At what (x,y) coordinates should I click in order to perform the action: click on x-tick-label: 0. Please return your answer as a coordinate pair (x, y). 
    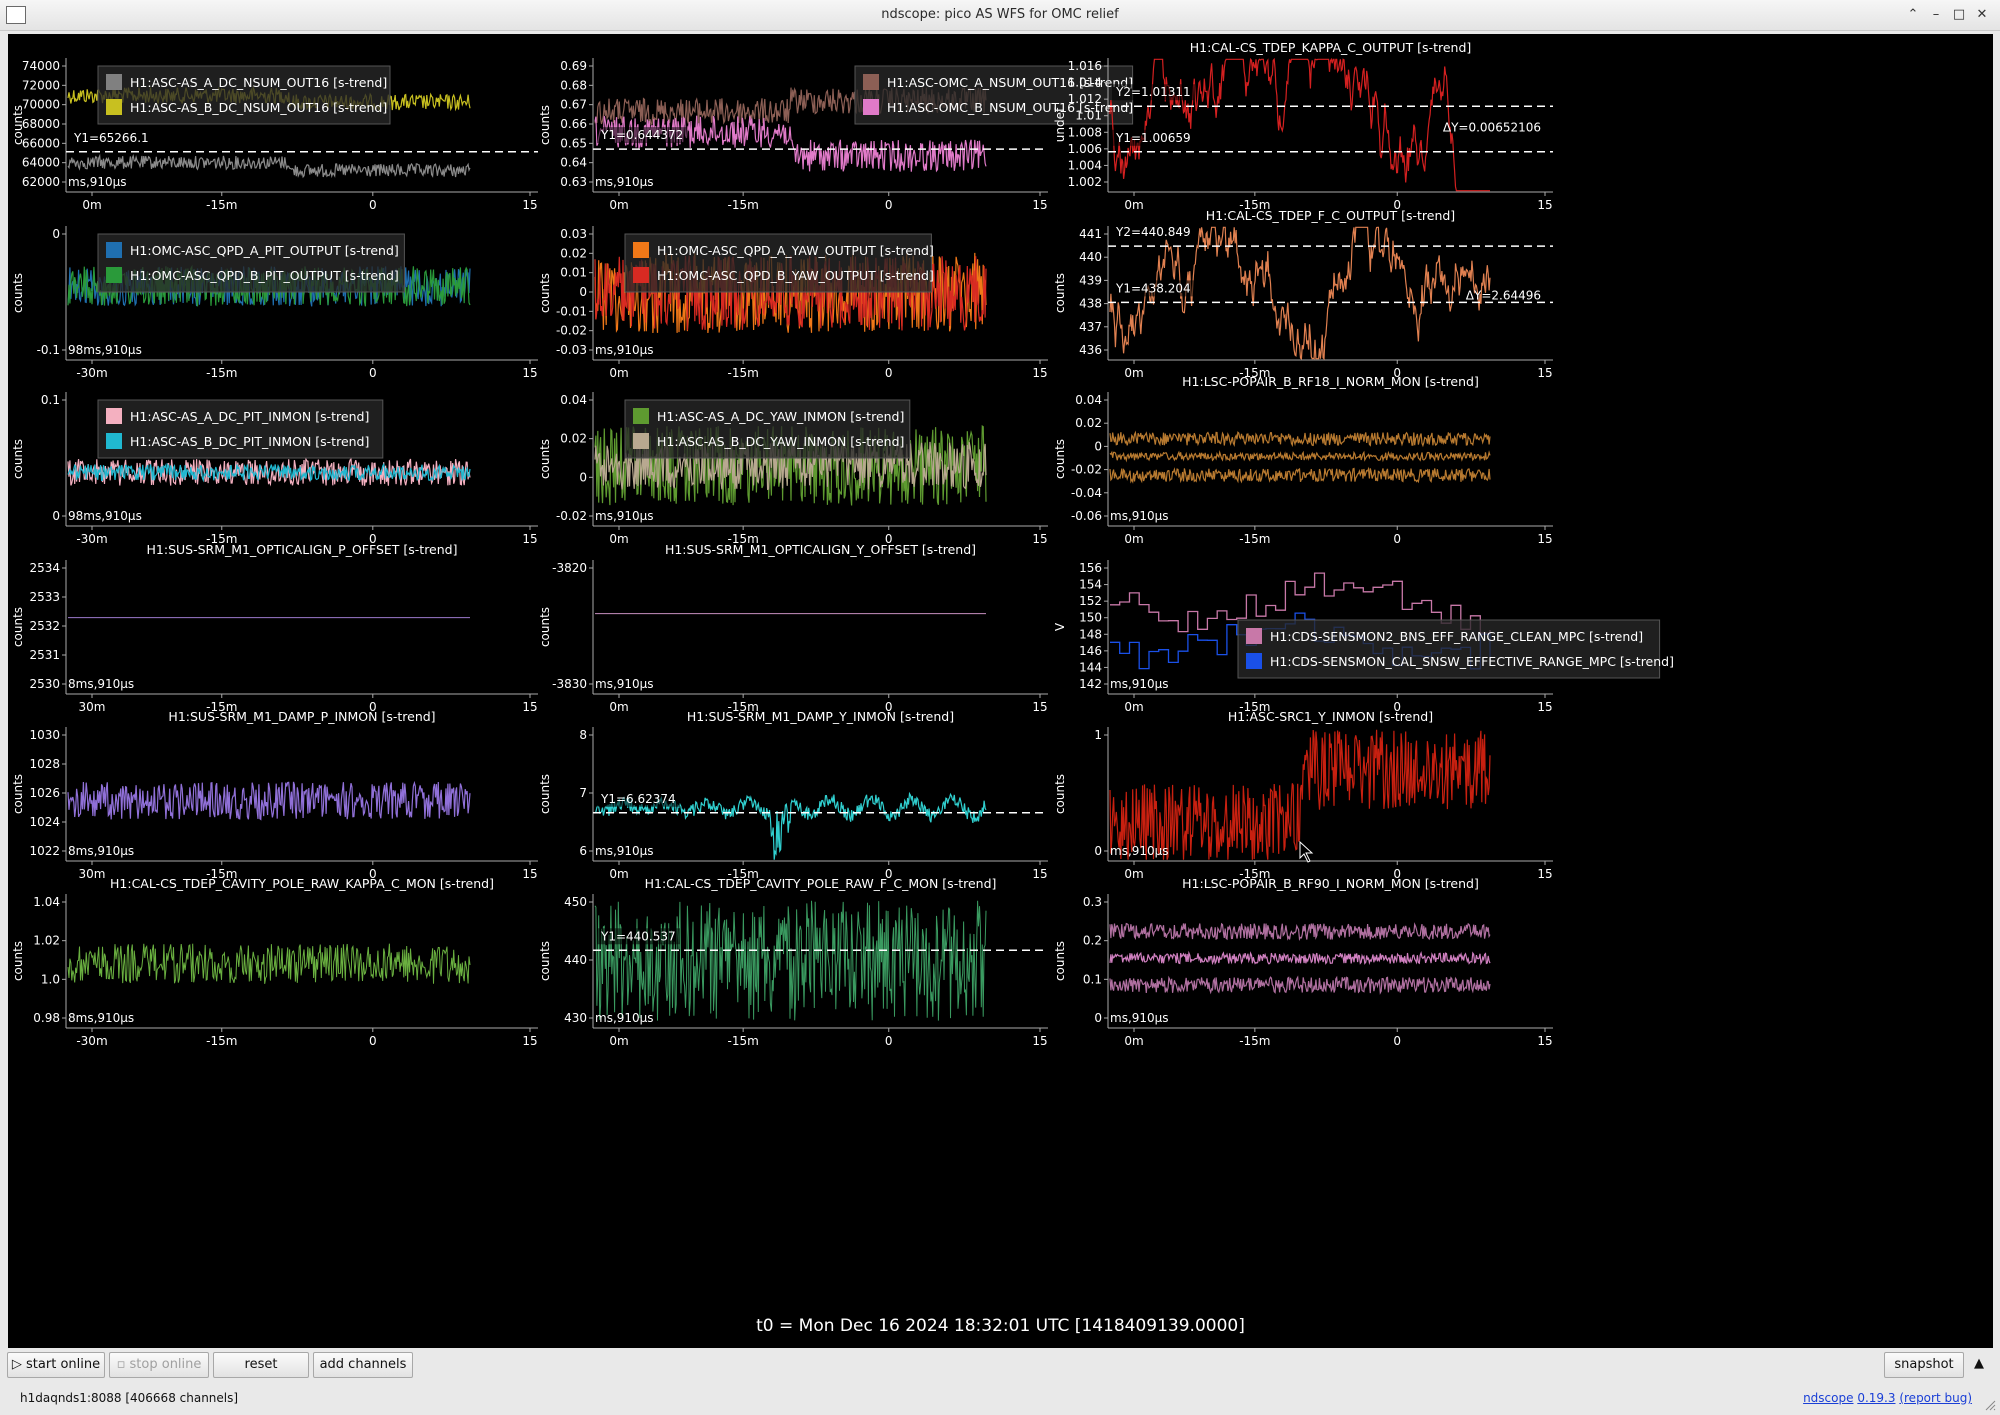
    Looking at the image, I should click on (1397, 205).